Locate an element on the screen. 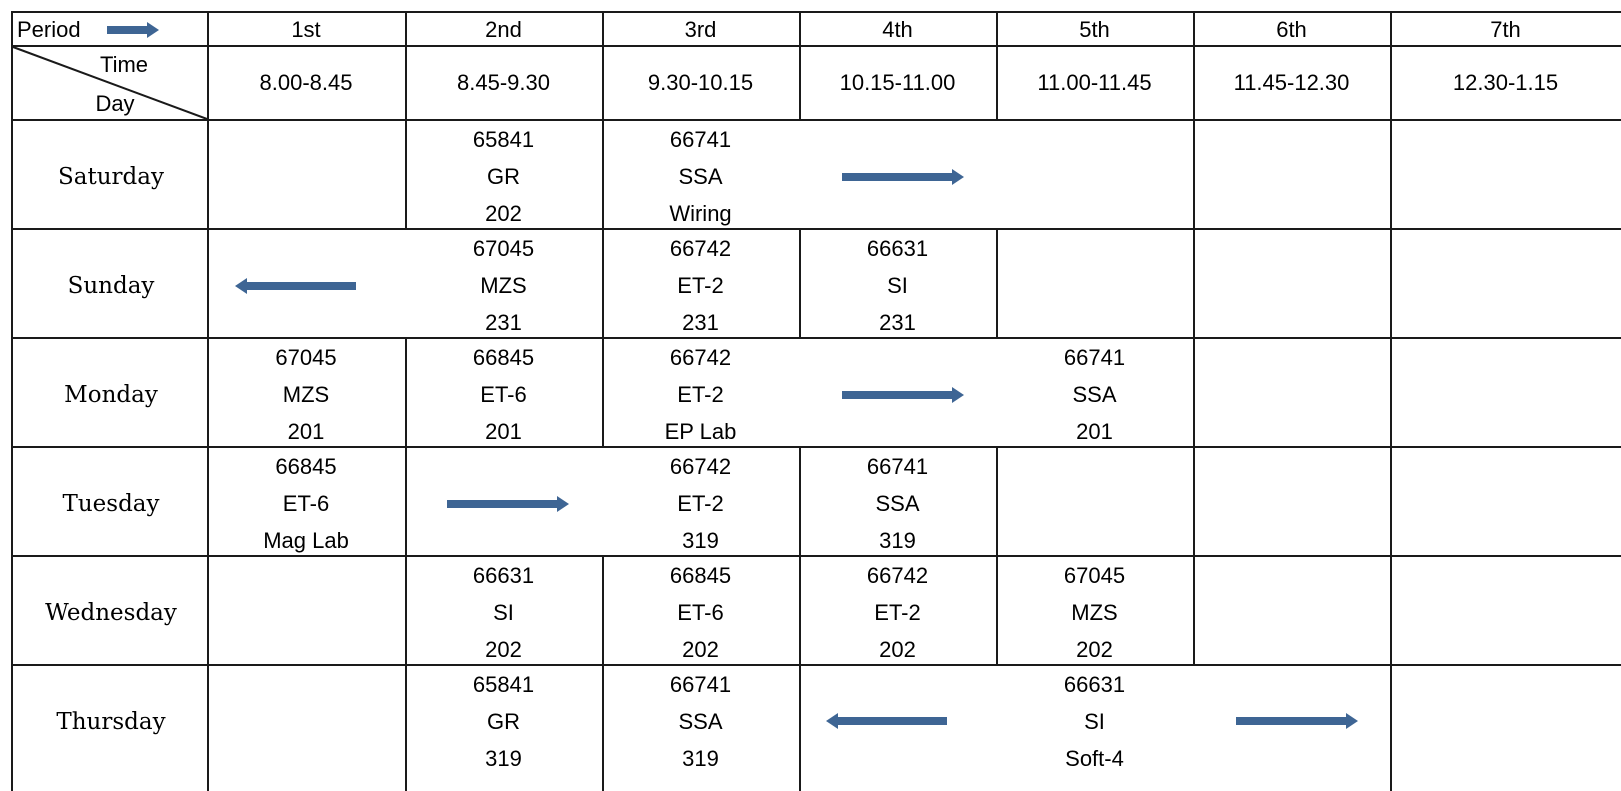 The width and height of the screenshot is (1621, 791). saturday-room: 202 is located at coordinates (503, 213).